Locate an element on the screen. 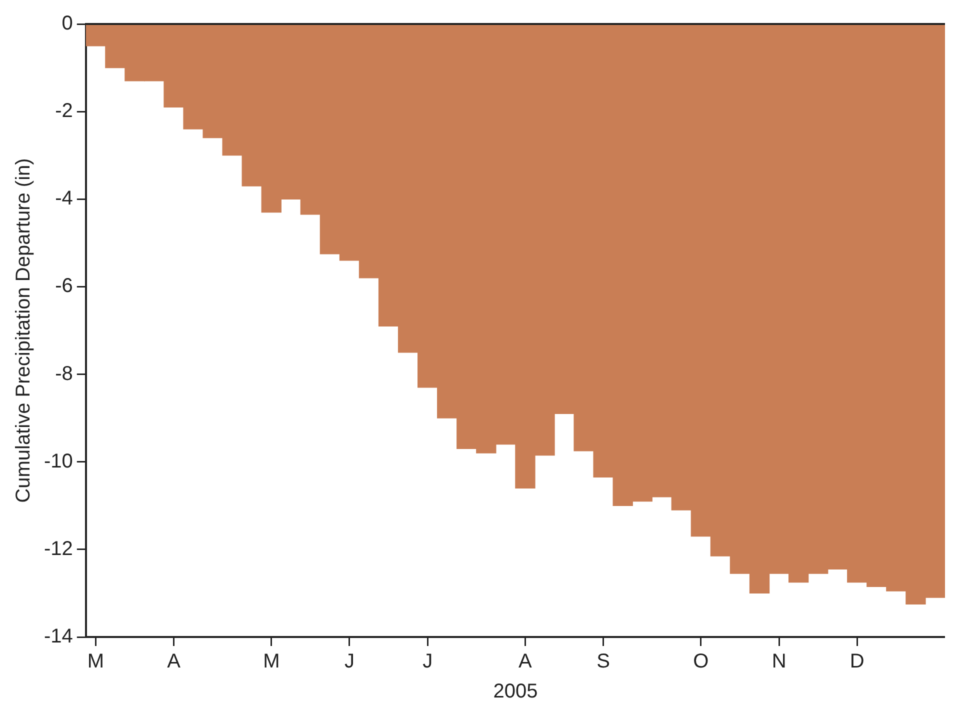 This screenshot has width=953, height=711. x-tick-label: D is located at coordinates (857, 661).